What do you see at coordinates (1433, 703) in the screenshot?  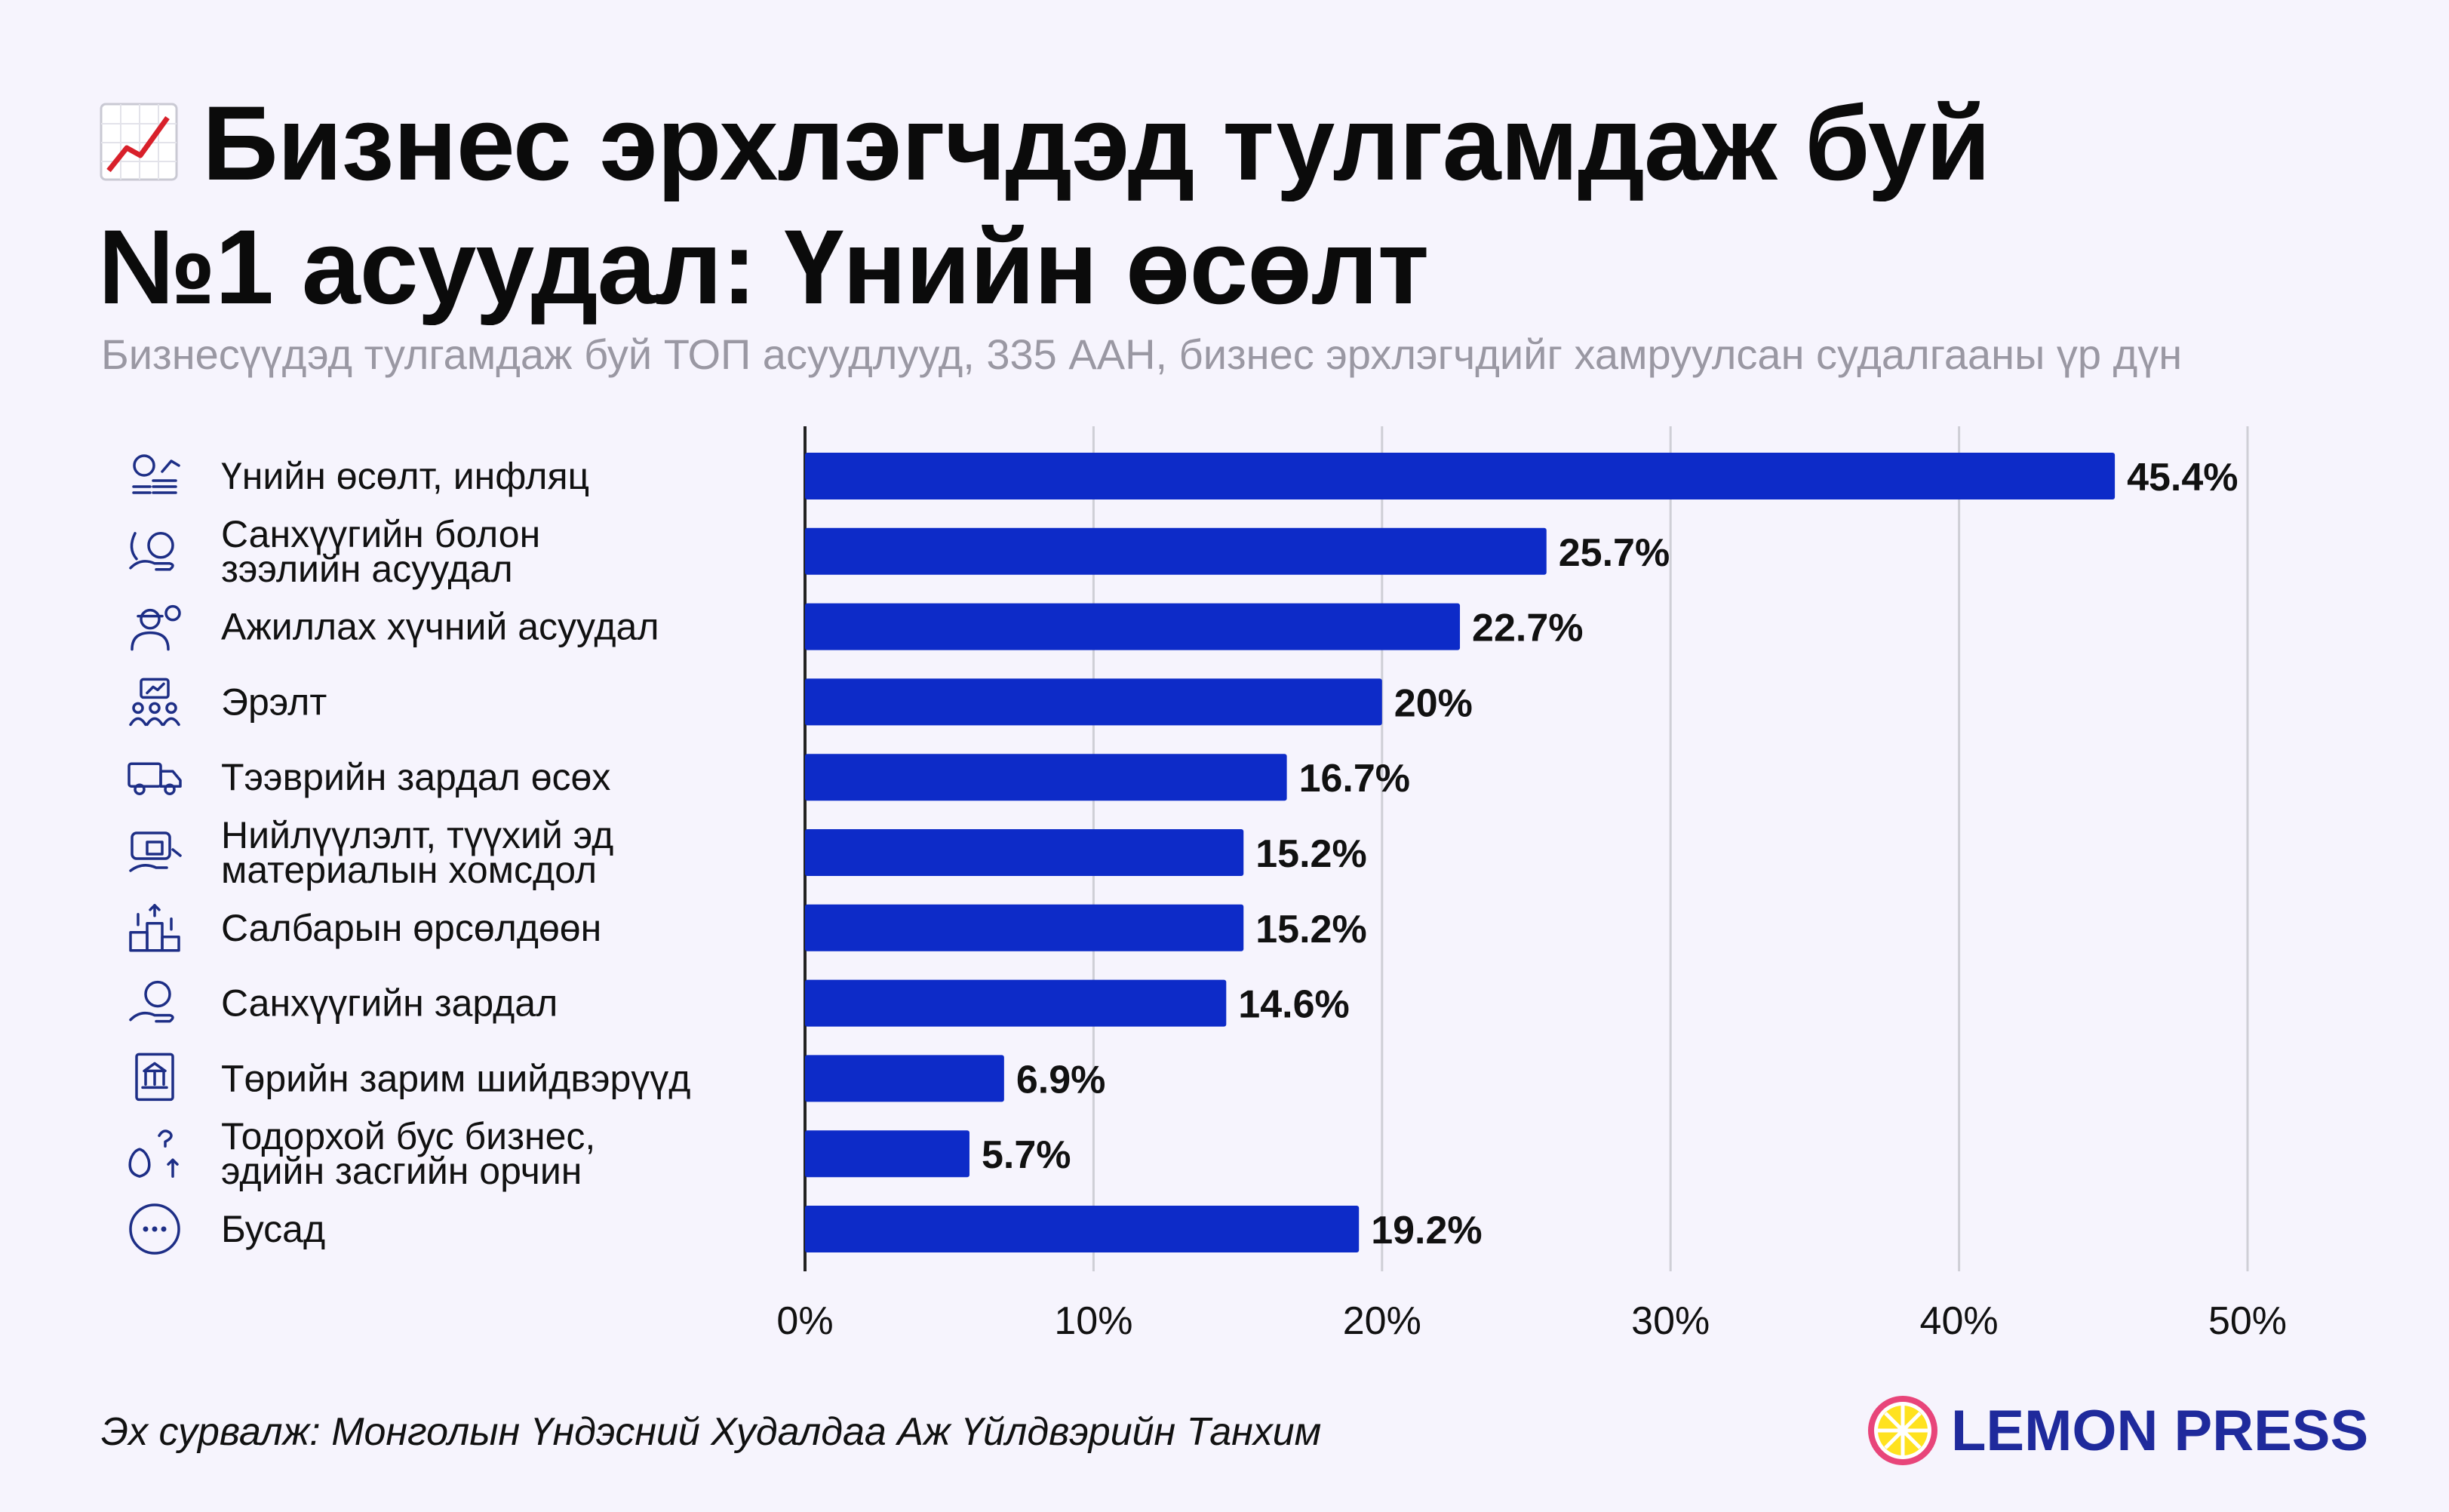 I see `value-label: 20%` at bounding box center [1433, 703].